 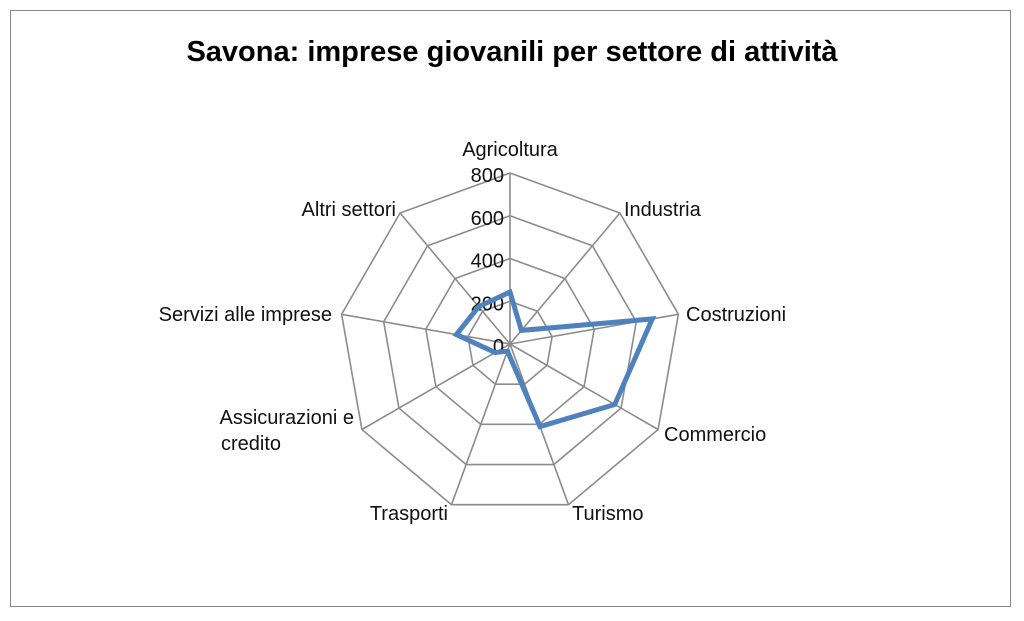 What do you see at coordinates (607, 514) in the screenshot?
I see `category-label: Turismo` at bounding box center [607, 514].